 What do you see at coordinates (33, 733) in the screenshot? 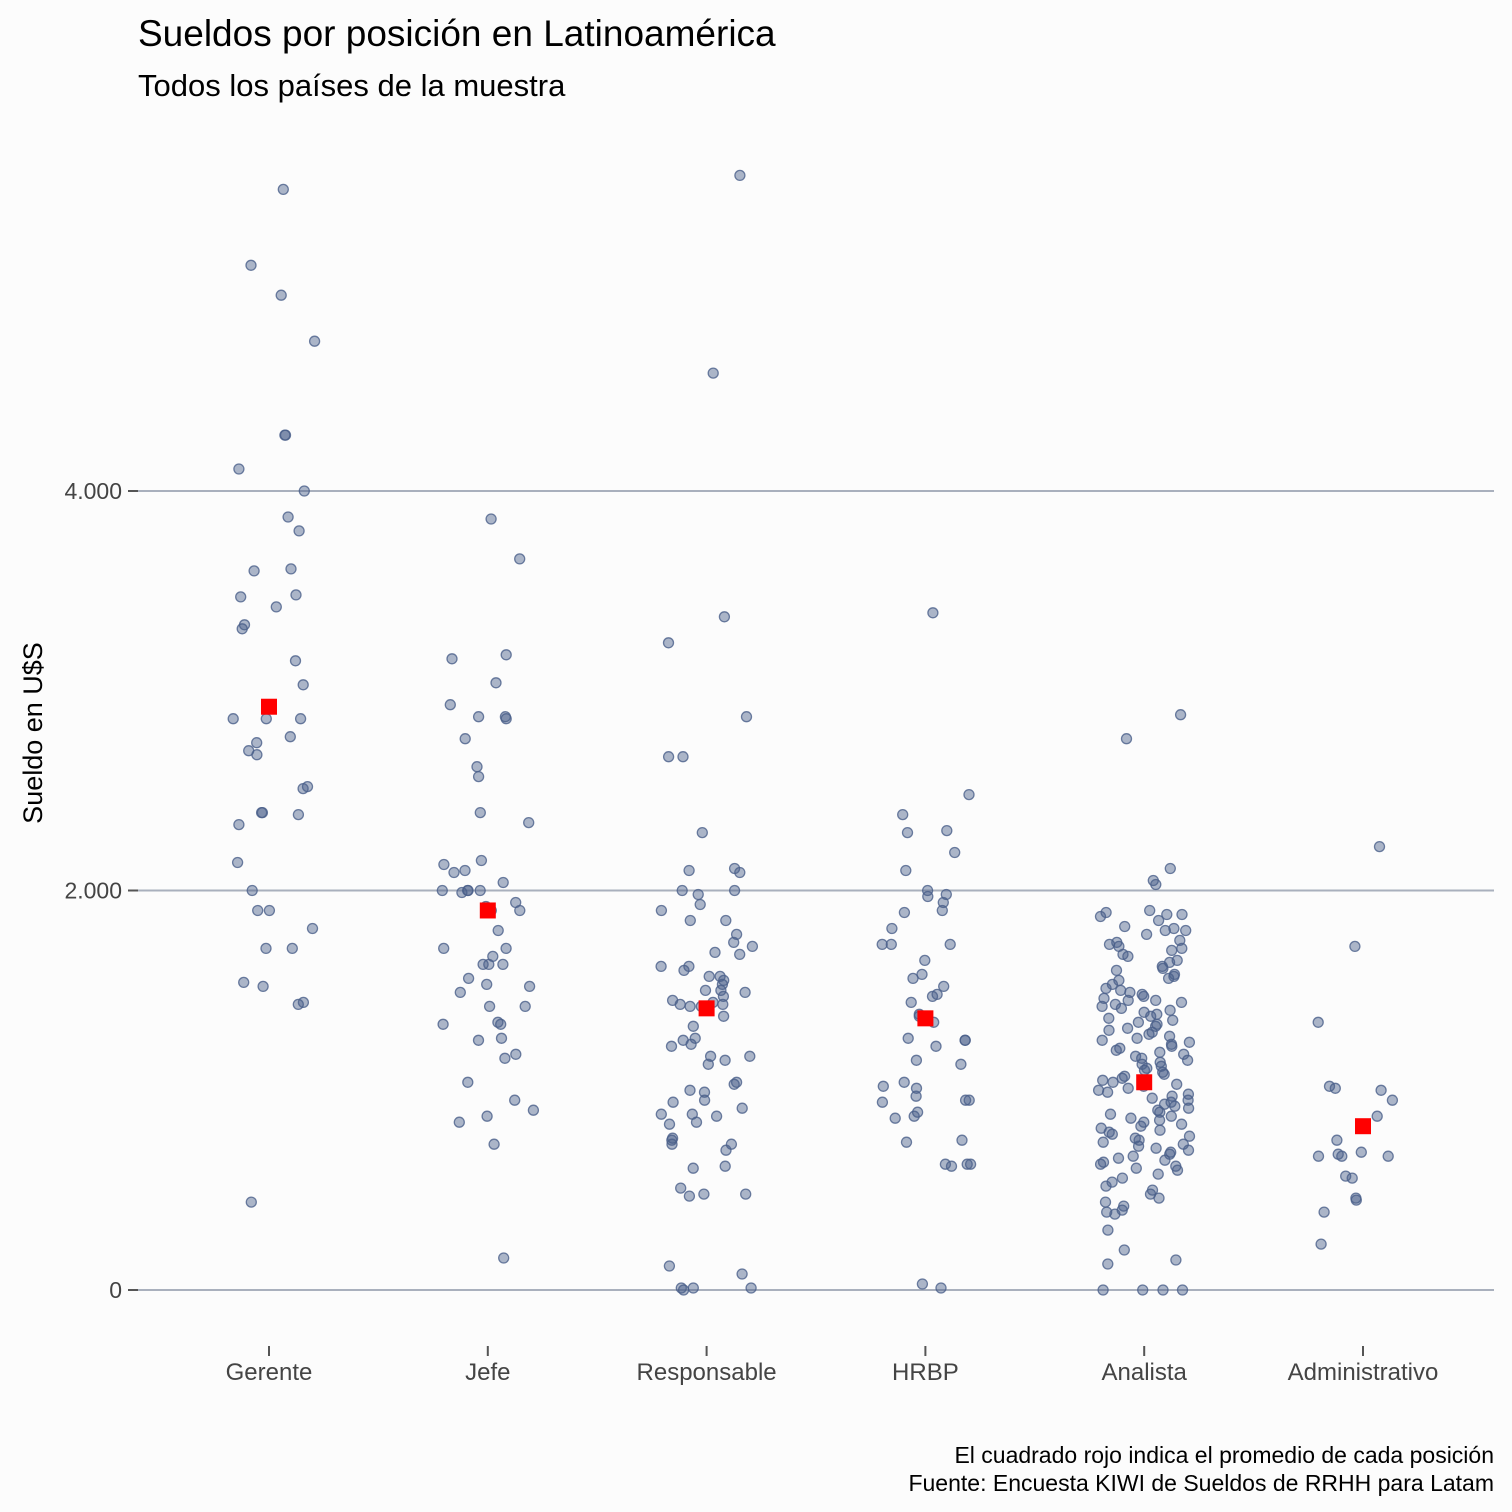
I see `y-axis-label: Sueldo en U$S` at bounding box center [33, 733].